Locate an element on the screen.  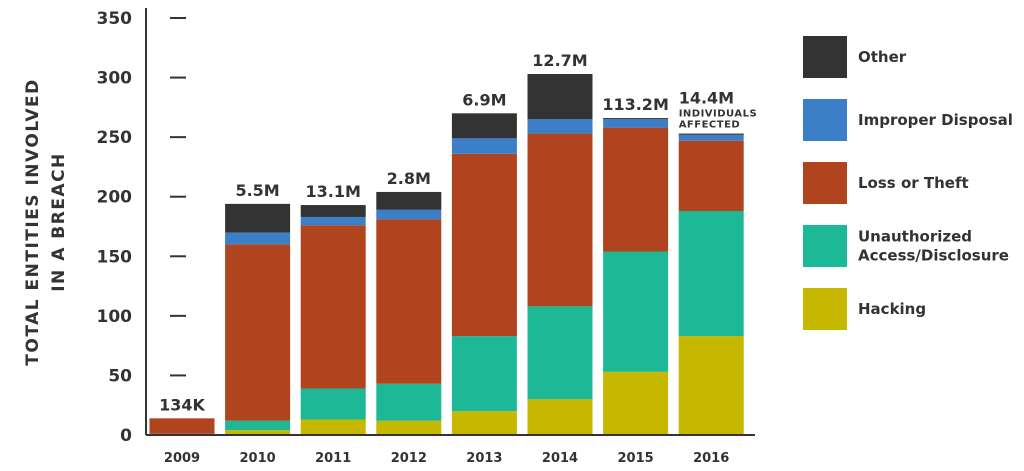
y-tick-label: 350 is located at coordinates (115, 19).